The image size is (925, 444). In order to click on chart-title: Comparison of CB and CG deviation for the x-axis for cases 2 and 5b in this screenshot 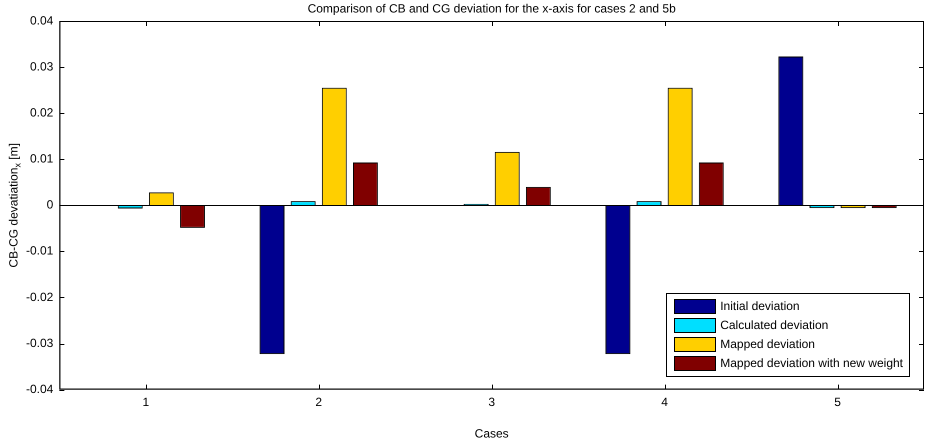, I will do `click(492, 8)`.